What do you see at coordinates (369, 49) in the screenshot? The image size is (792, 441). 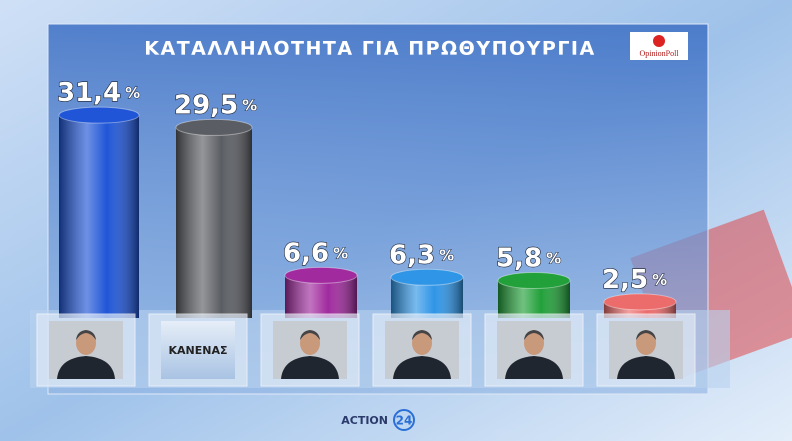 I see `chart-title: ΚΑΤΑΛΛΗΛΟΤΗΤΑ ΓΙΑ ΠΡΩΘΥΠΟΥΡΓΙΑ` at bounding box center [369, 49].